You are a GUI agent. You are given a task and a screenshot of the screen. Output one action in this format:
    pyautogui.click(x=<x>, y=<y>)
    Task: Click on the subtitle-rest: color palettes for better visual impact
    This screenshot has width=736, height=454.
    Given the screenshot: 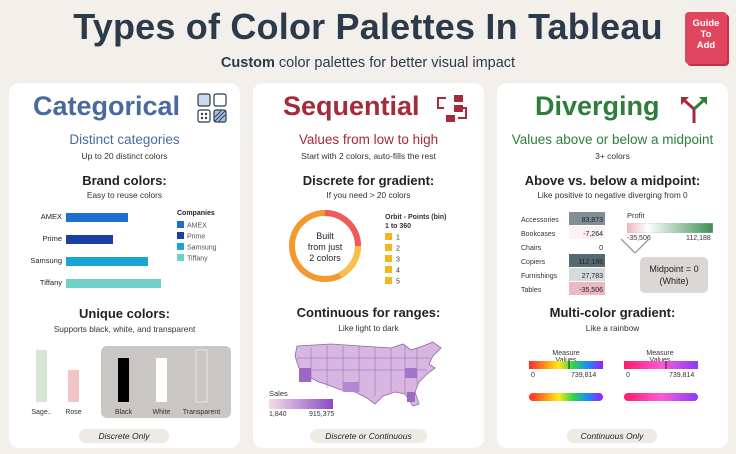 What is the action you would take?
    pyautogui.click(x=395, y=63)
    